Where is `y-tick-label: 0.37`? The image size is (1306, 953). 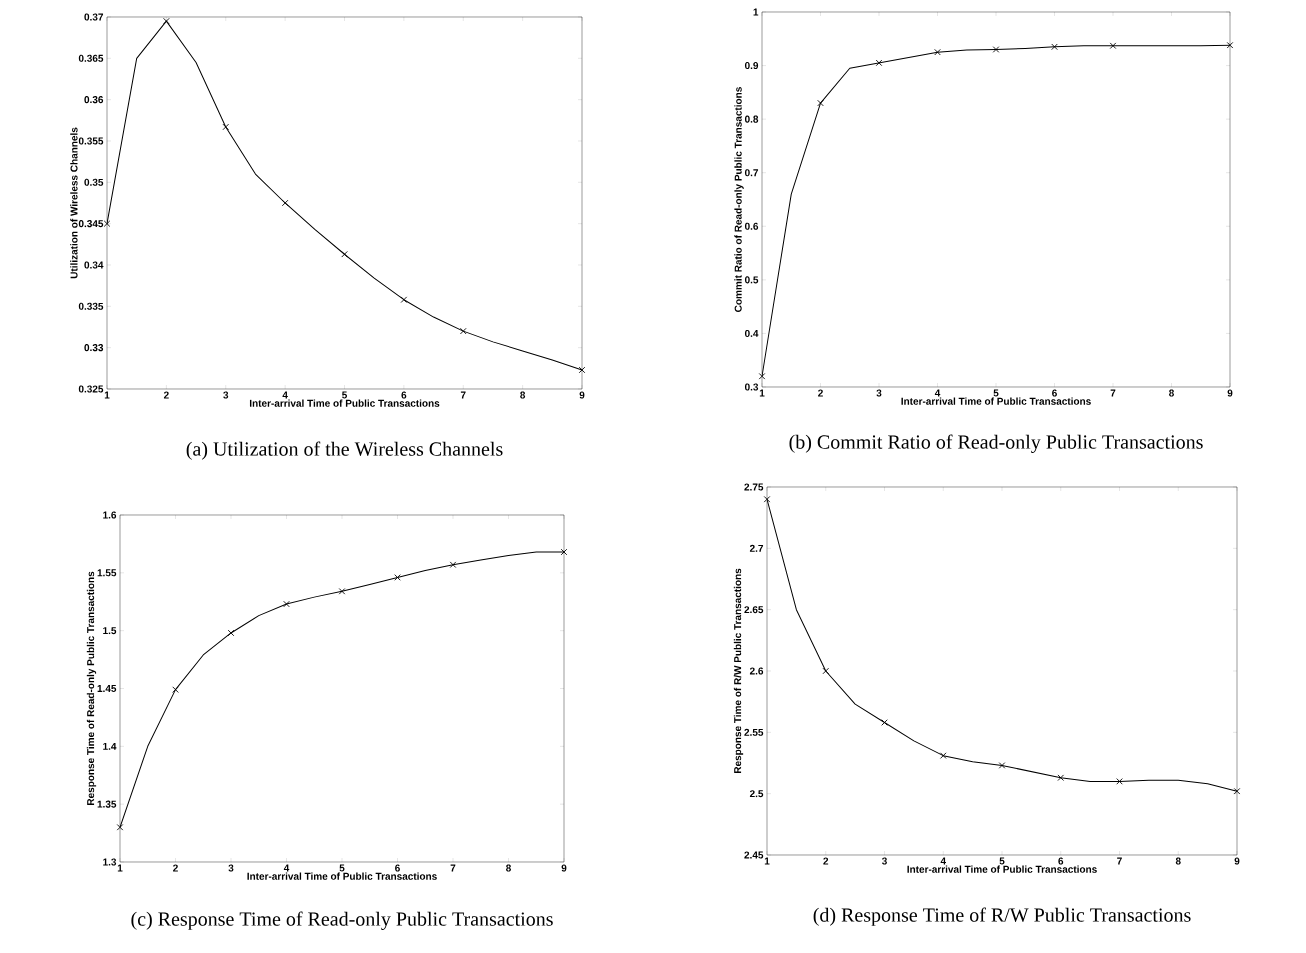 y-tick-label: 0.37 is located at coordinates (94, 17).